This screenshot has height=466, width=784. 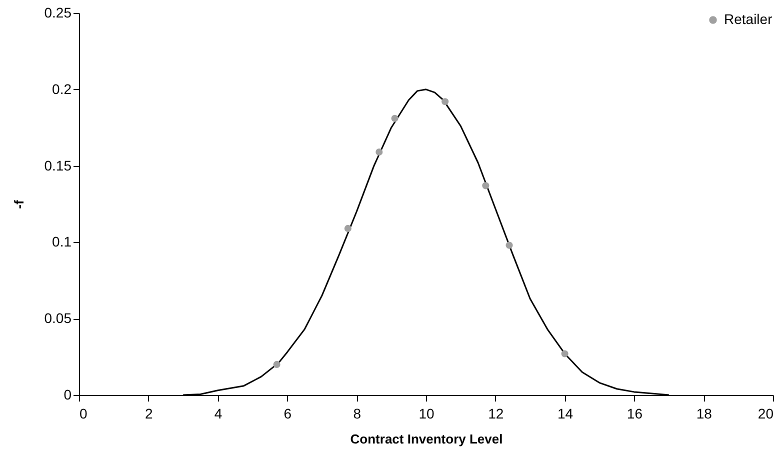 I want to click on y-axis-title: -f, so click(x=18, y=204).